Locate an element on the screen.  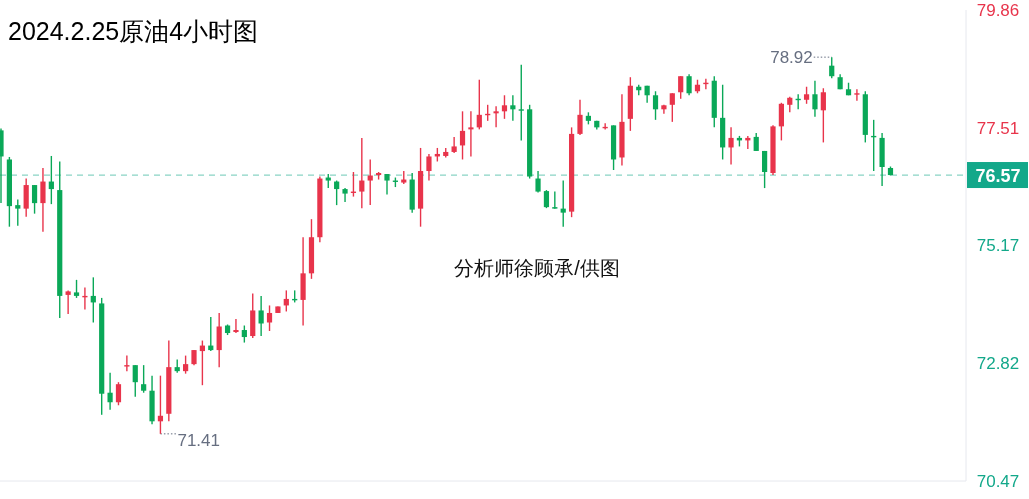
annotation: 78.92 is located at coordinates (791, 58).